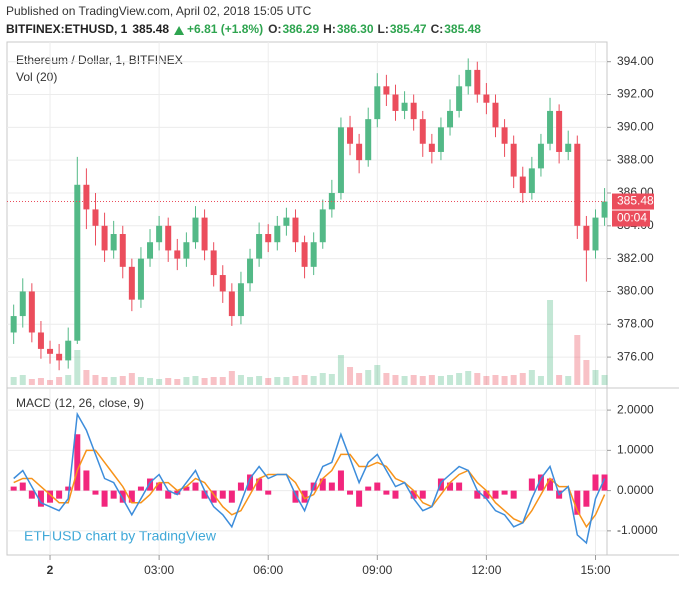 This screenshot has width=679, height=590. What do you see at coordinates (150, 29) in the screenshot?
I see `last-price: 385.48` at bounding box center [150, 29].